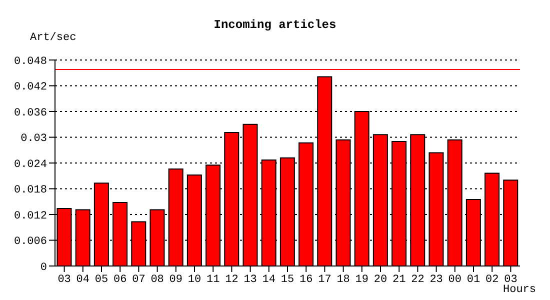  Describe the element at coordinates (231, 280) in the screenshot. I see `x-tick-label: 12` at that location.